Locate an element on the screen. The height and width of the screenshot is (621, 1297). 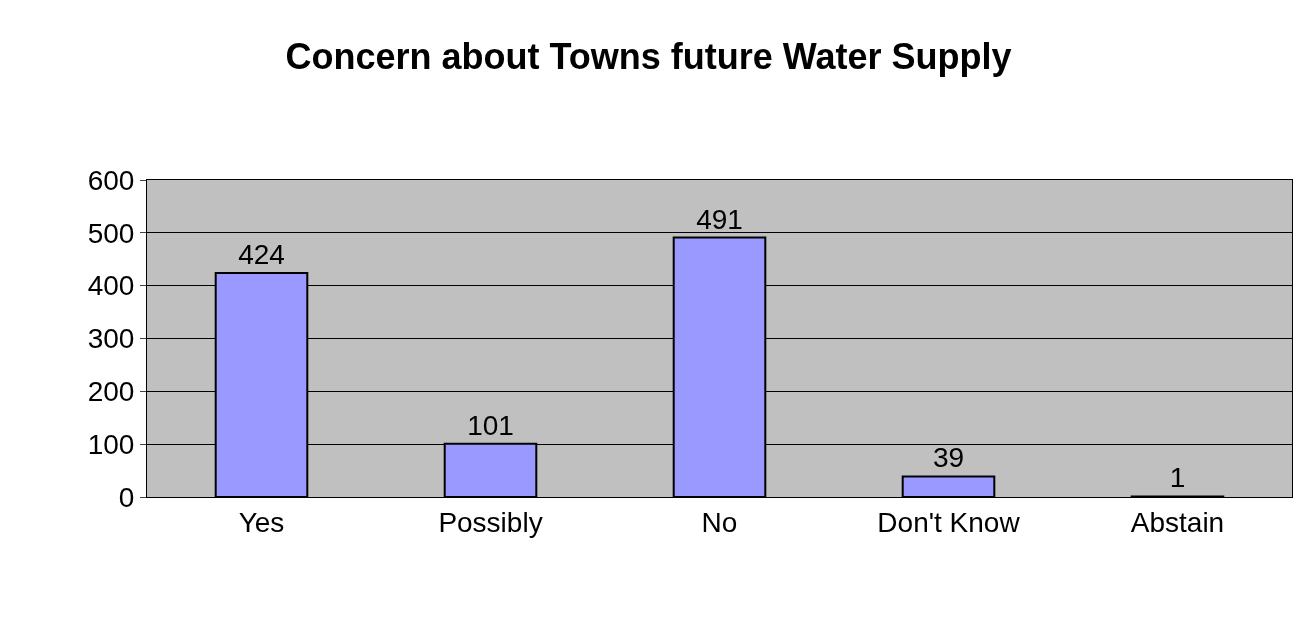
x-tick-label: Abstain is located at coordinates (1177, 522).